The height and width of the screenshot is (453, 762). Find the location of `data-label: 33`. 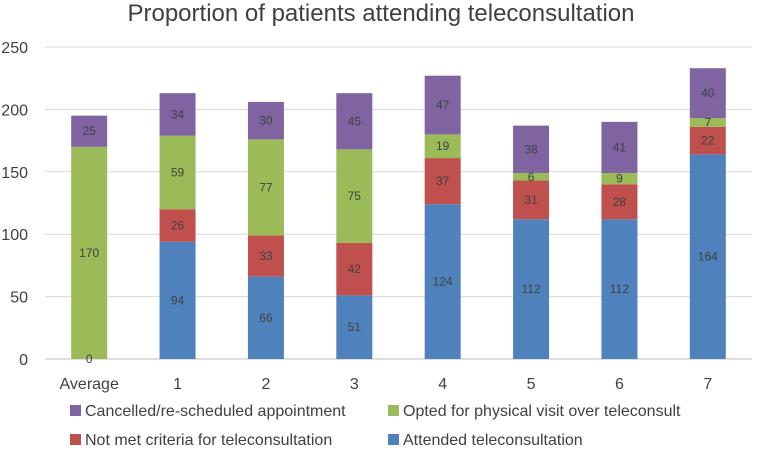

data-label: 33 is located at coordinates (266, 256).